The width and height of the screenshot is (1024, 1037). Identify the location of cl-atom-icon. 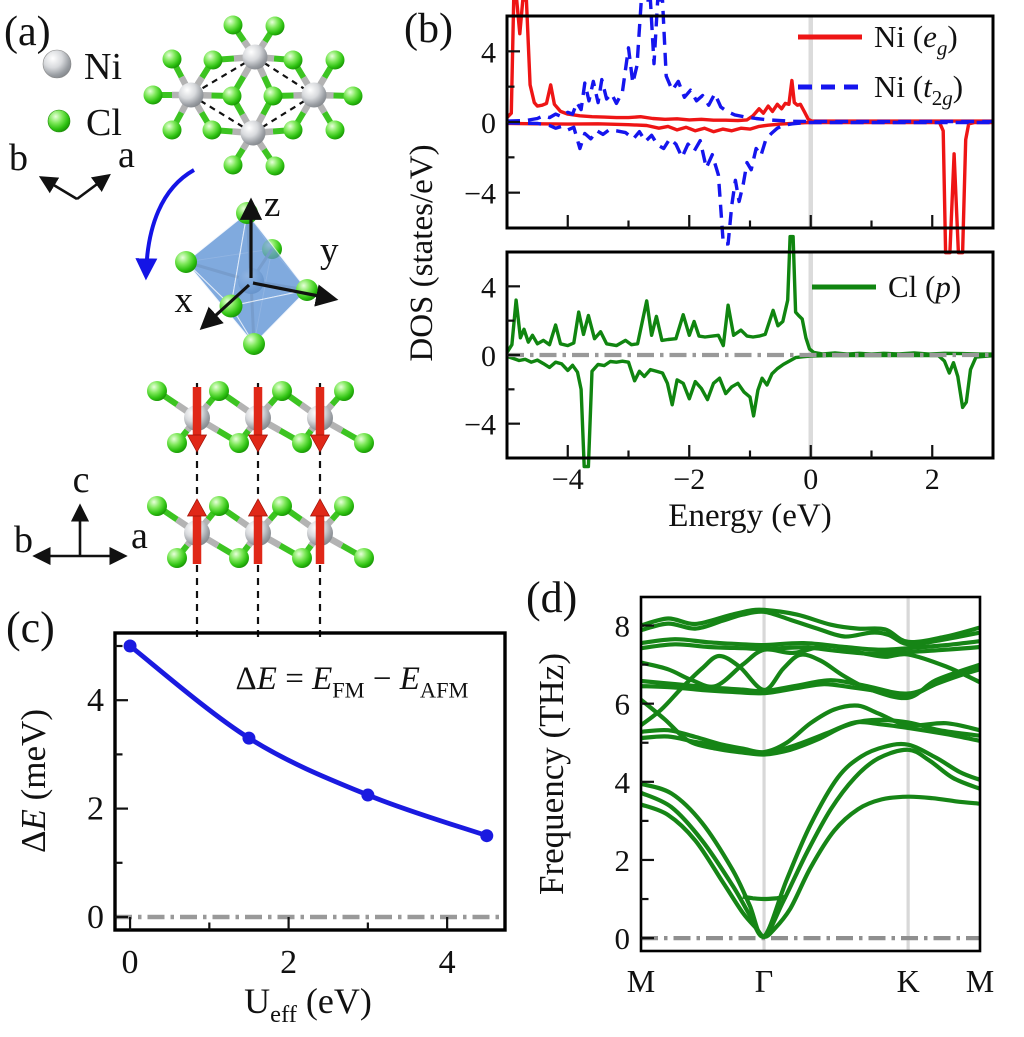
(59, 121).